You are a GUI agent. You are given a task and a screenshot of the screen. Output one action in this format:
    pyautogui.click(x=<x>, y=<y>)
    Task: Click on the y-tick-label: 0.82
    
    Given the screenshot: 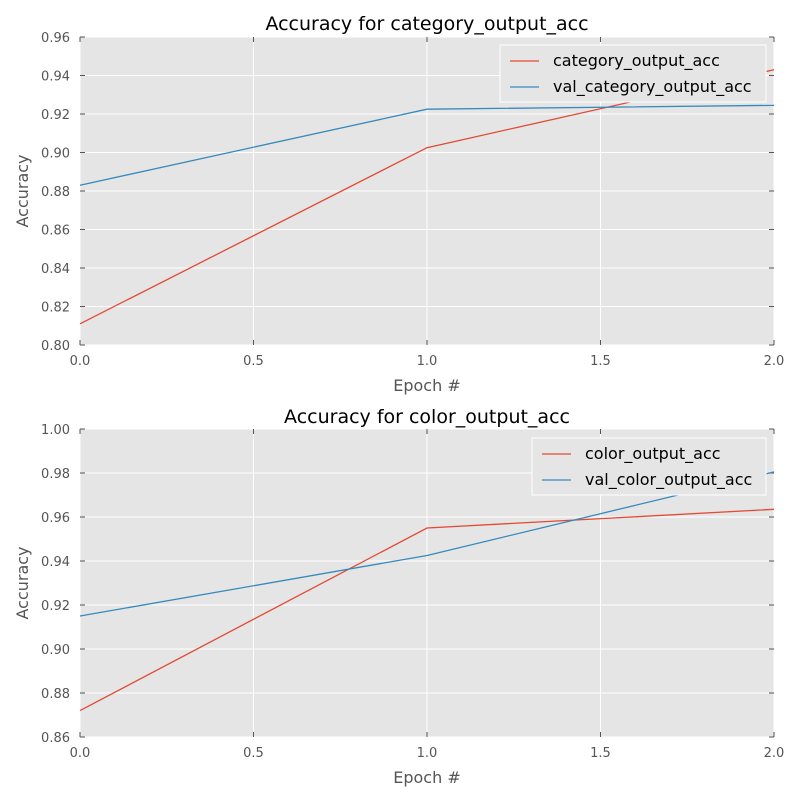 What is the action you would take?
    pyautogui.click(x=55, y=308)
    